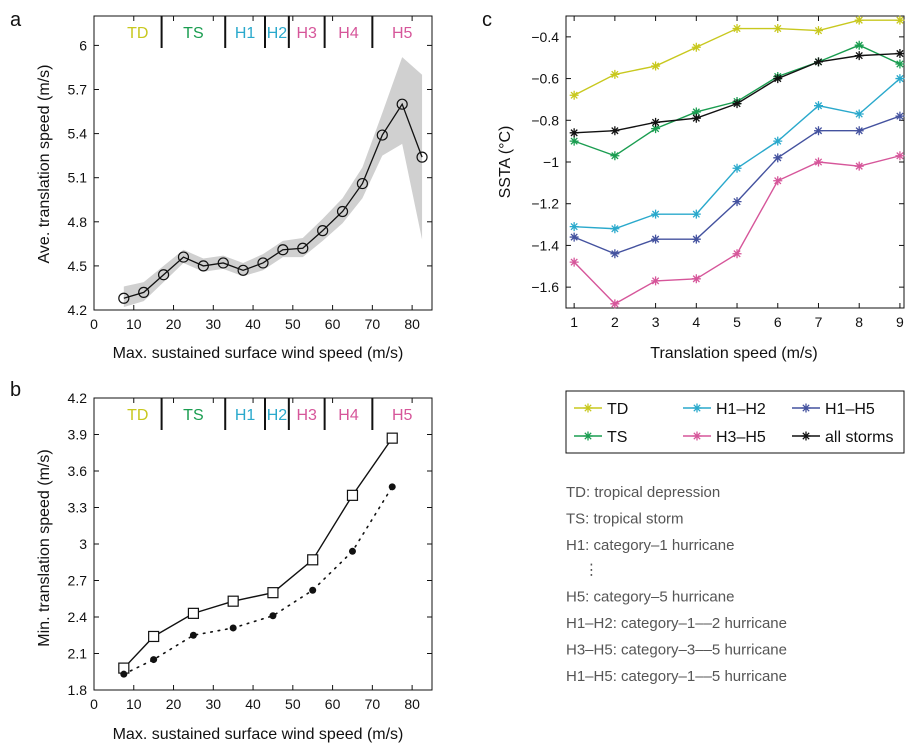  What do you see at coordinates (737, 322) in the screenshot?
I see `x-tick-label: 5` at bounding box center [737, 322].